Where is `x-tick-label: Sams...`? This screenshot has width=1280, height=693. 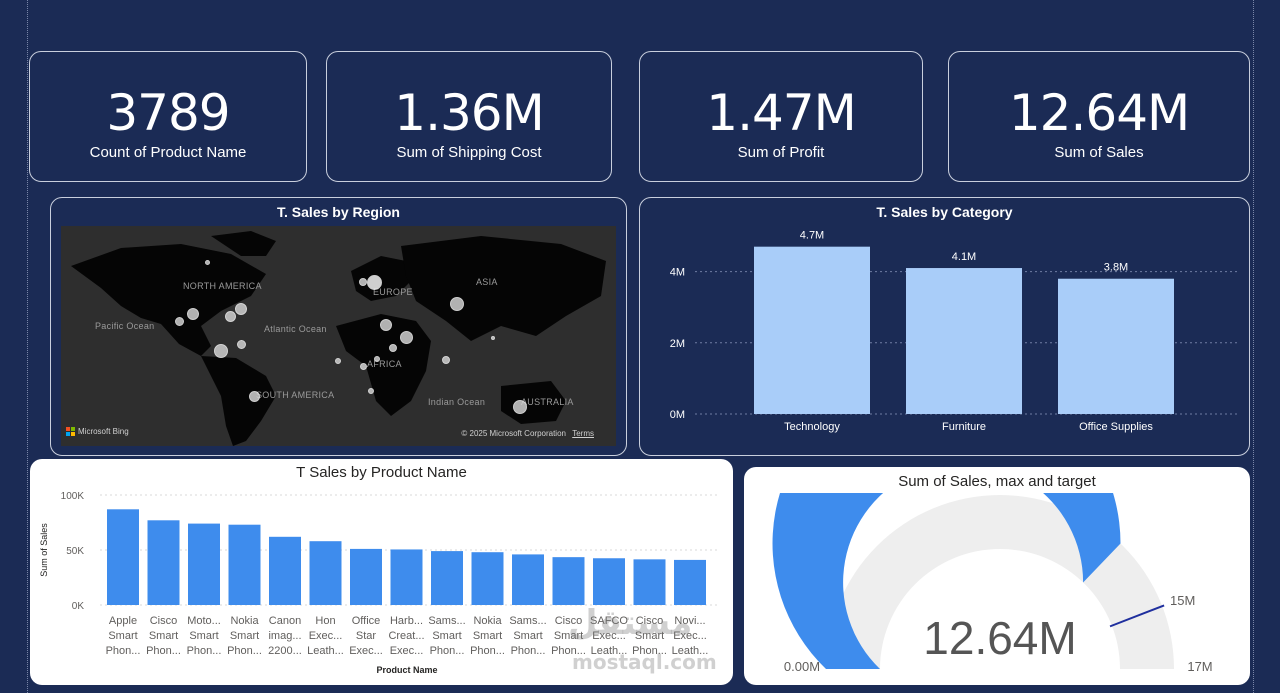
x-tick-label: Sams... is located at coordinates (527, 621).